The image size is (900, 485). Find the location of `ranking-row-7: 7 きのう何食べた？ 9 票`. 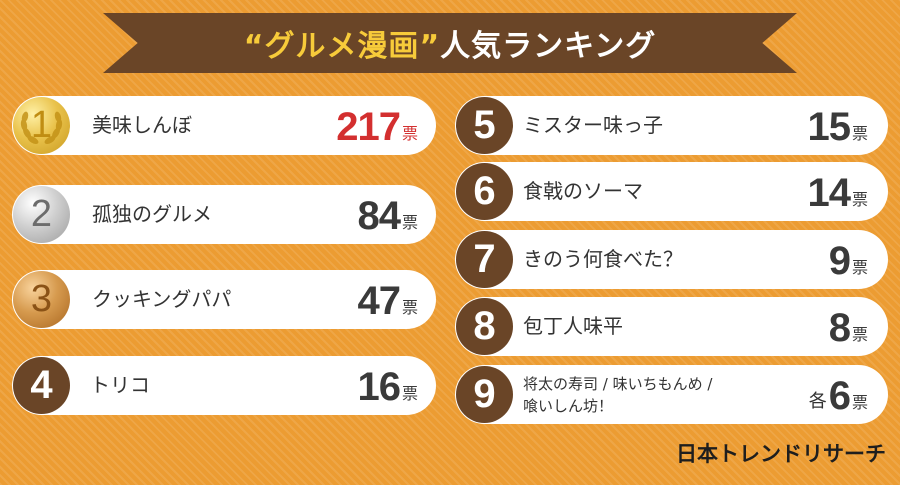

ranking-row-7: 7 きのう何食べた？ 9 票 is located at coordinates (671, 259).